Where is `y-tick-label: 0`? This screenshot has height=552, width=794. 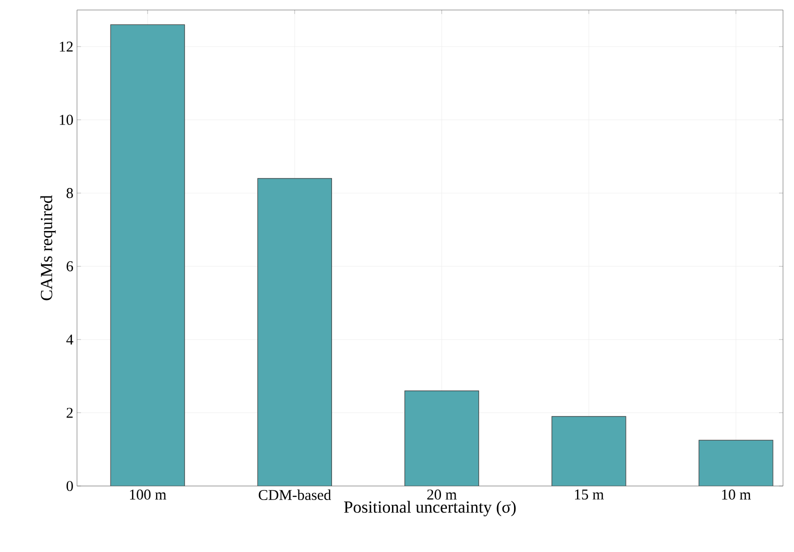
y-tick-label: 0 is located at coordinates (69, 486).